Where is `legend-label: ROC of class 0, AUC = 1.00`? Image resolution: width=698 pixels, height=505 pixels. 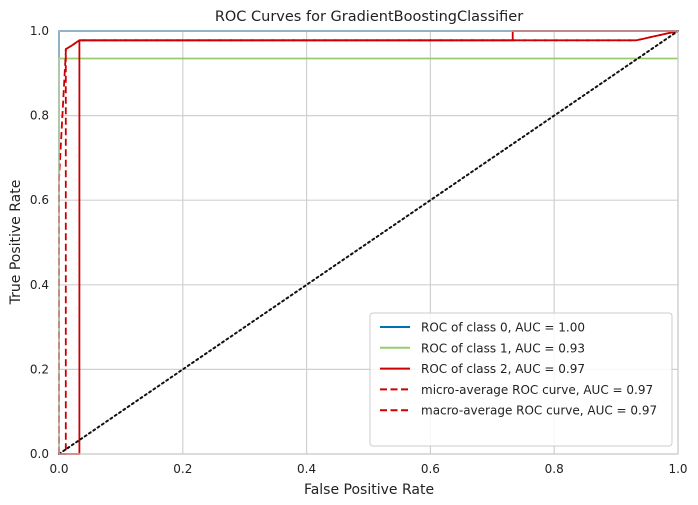
legend-label: ROC of class 0, AUC = 1.00 is located at coordinates (503, 328).